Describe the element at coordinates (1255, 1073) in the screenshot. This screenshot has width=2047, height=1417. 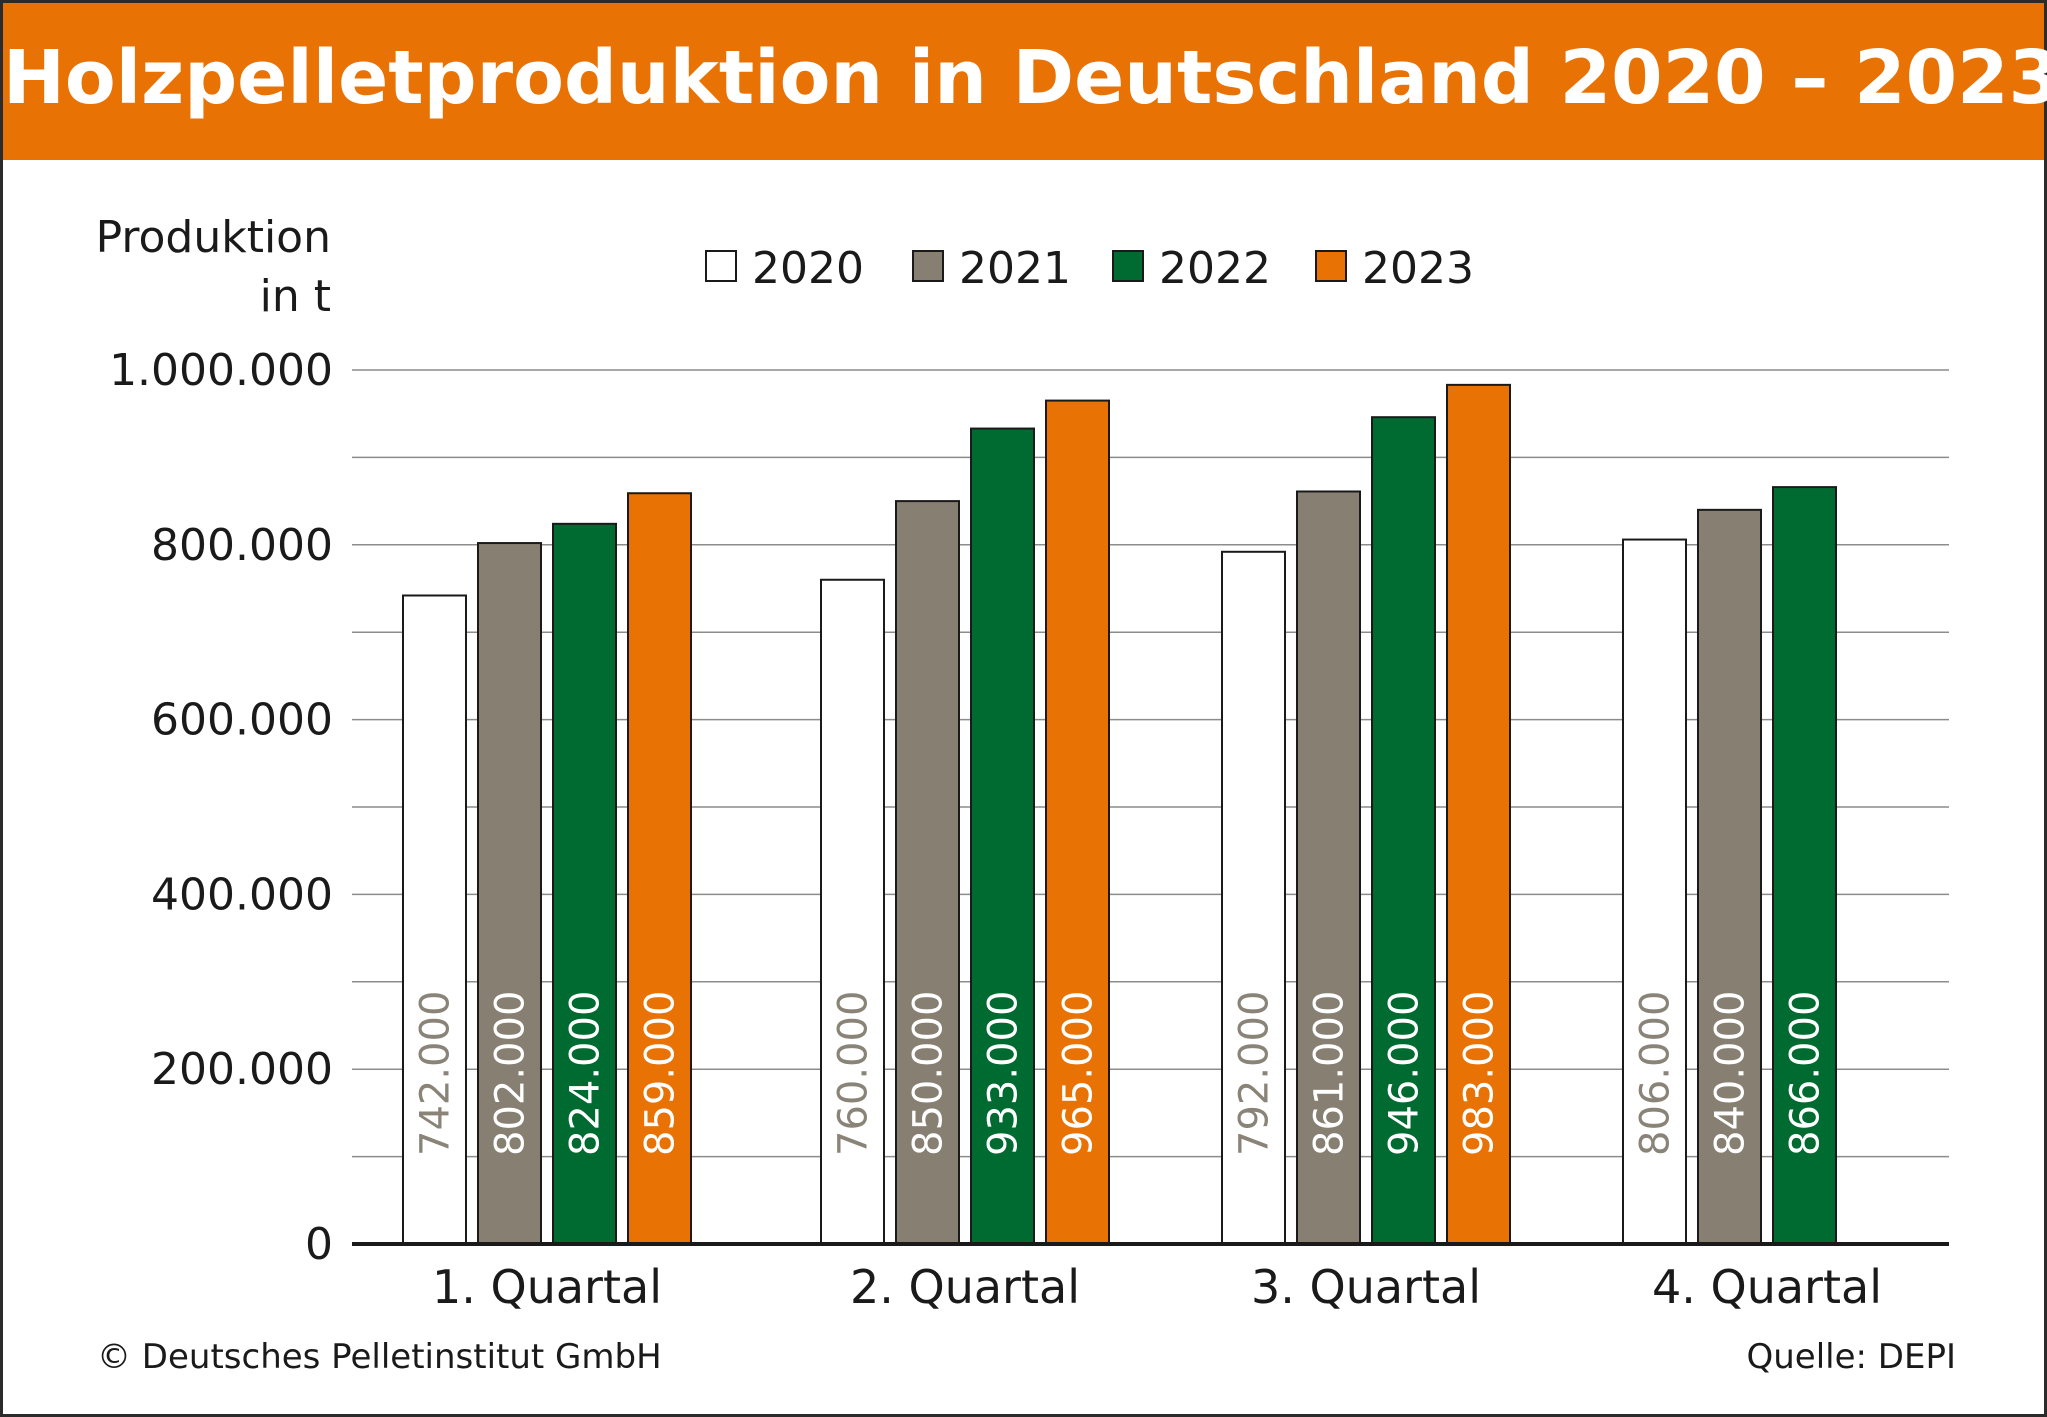
I see `bar-value-label: 792.000` at that location.